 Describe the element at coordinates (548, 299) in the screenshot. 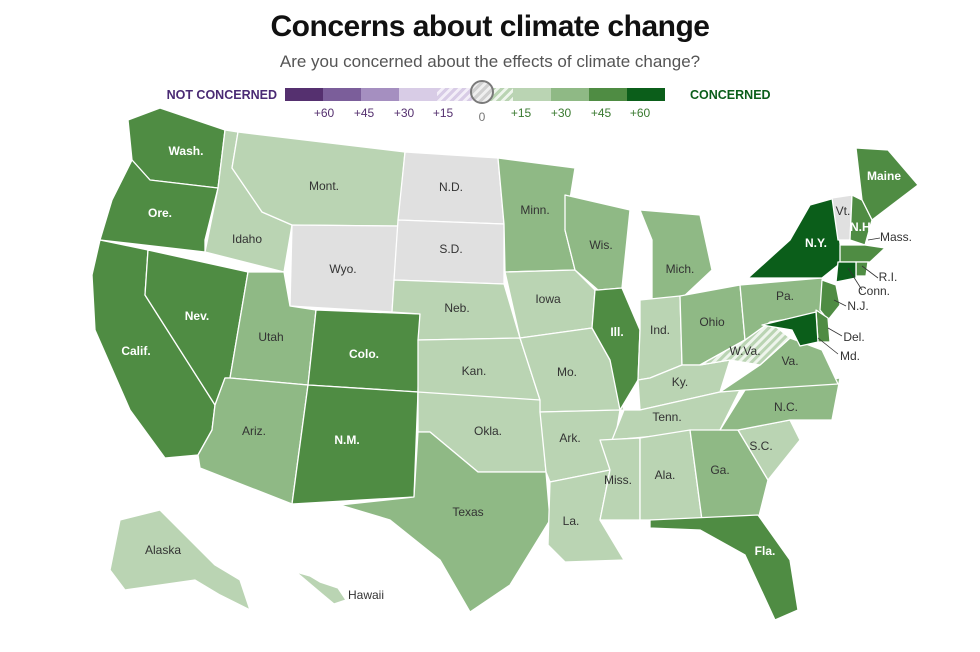

I see `state-label-ia: Iowa` at that location.